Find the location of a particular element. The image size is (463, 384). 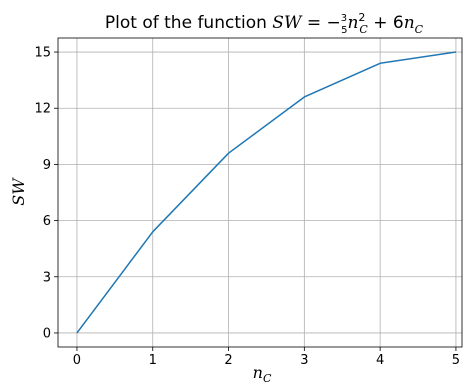

y-axis-ticks: 0 3 6 9 12 15 is located at coordinates (46, 193).